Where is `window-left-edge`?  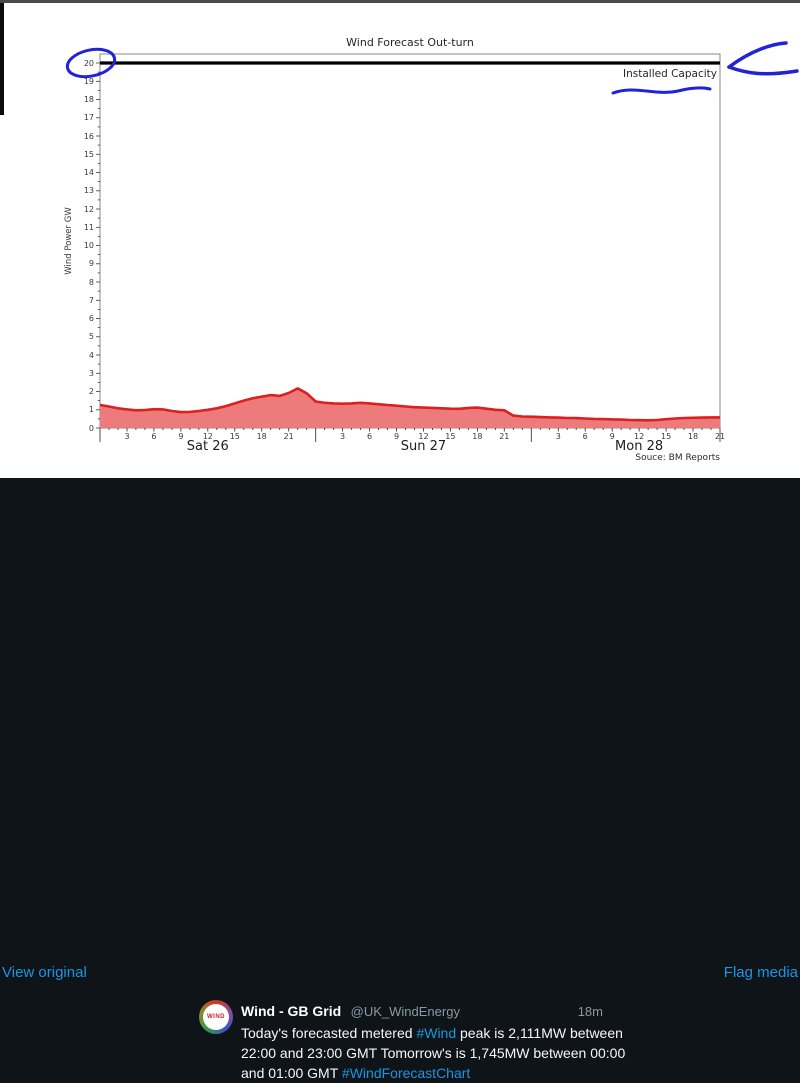
window-left-edge is located at coordinates (2, 59).